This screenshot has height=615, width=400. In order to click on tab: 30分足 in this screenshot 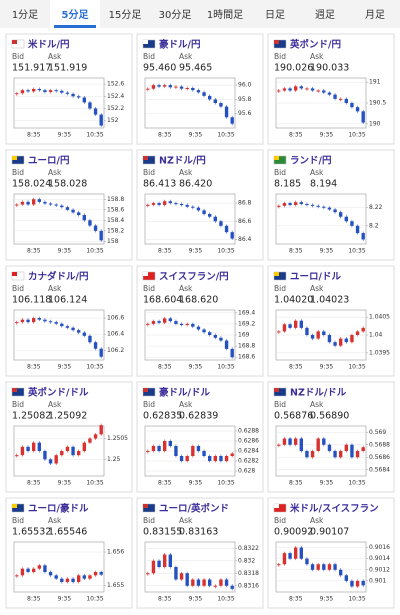, I will do `click(175, 15)`.